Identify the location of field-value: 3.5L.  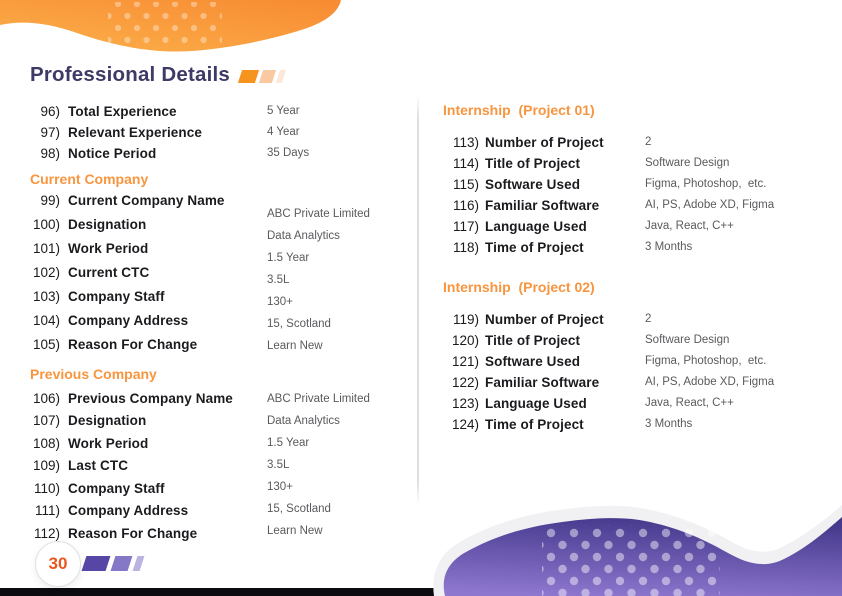
(278, 465).